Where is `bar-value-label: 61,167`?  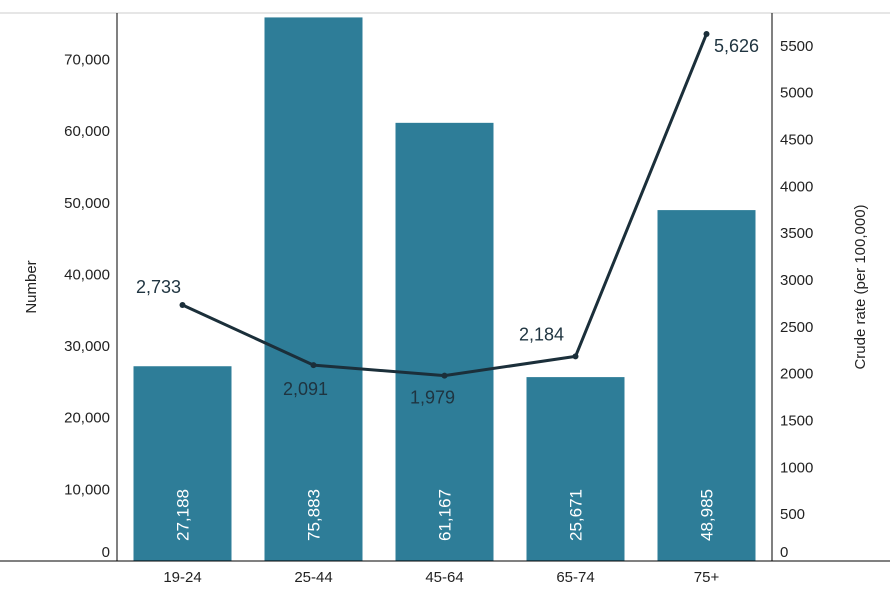 bar-value-label: 61,167 is located at coordinates (445, 515).